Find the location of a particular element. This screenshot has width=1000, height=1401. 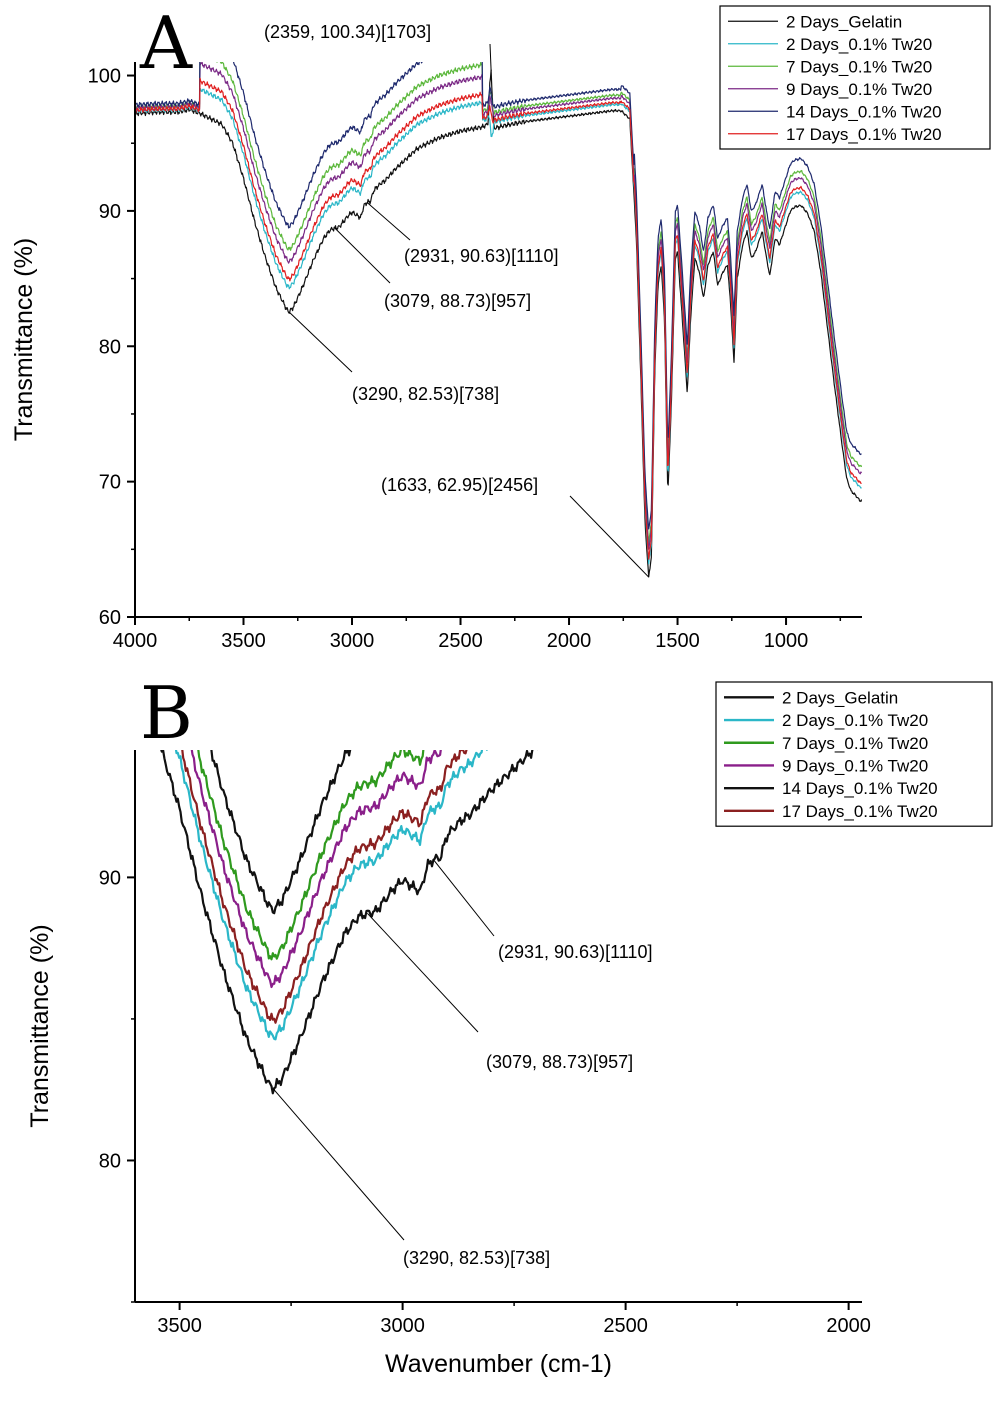

y-tick-label: 70 is located at coordinates (110, 483).